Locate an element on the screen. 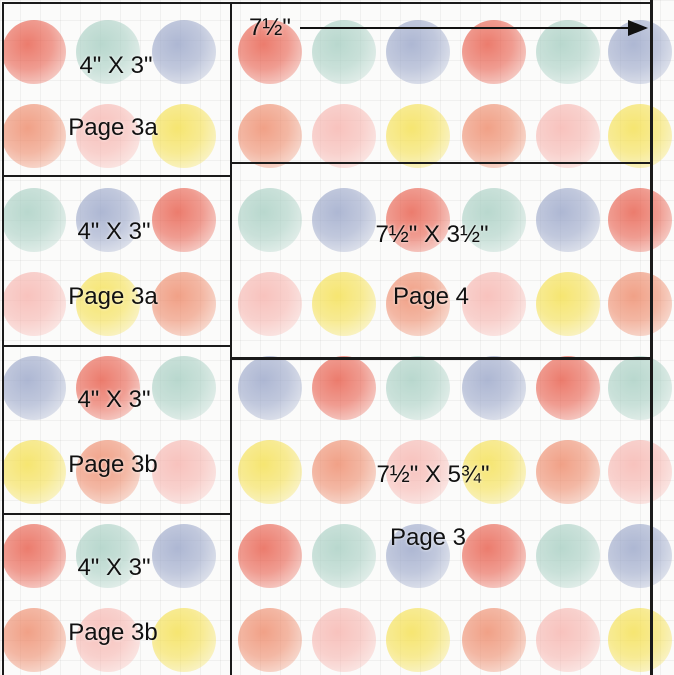 The height and width of the screenshot is (675, 674). piece-6-size: 7½" X 5¾" is located at coordinates (433, 474).